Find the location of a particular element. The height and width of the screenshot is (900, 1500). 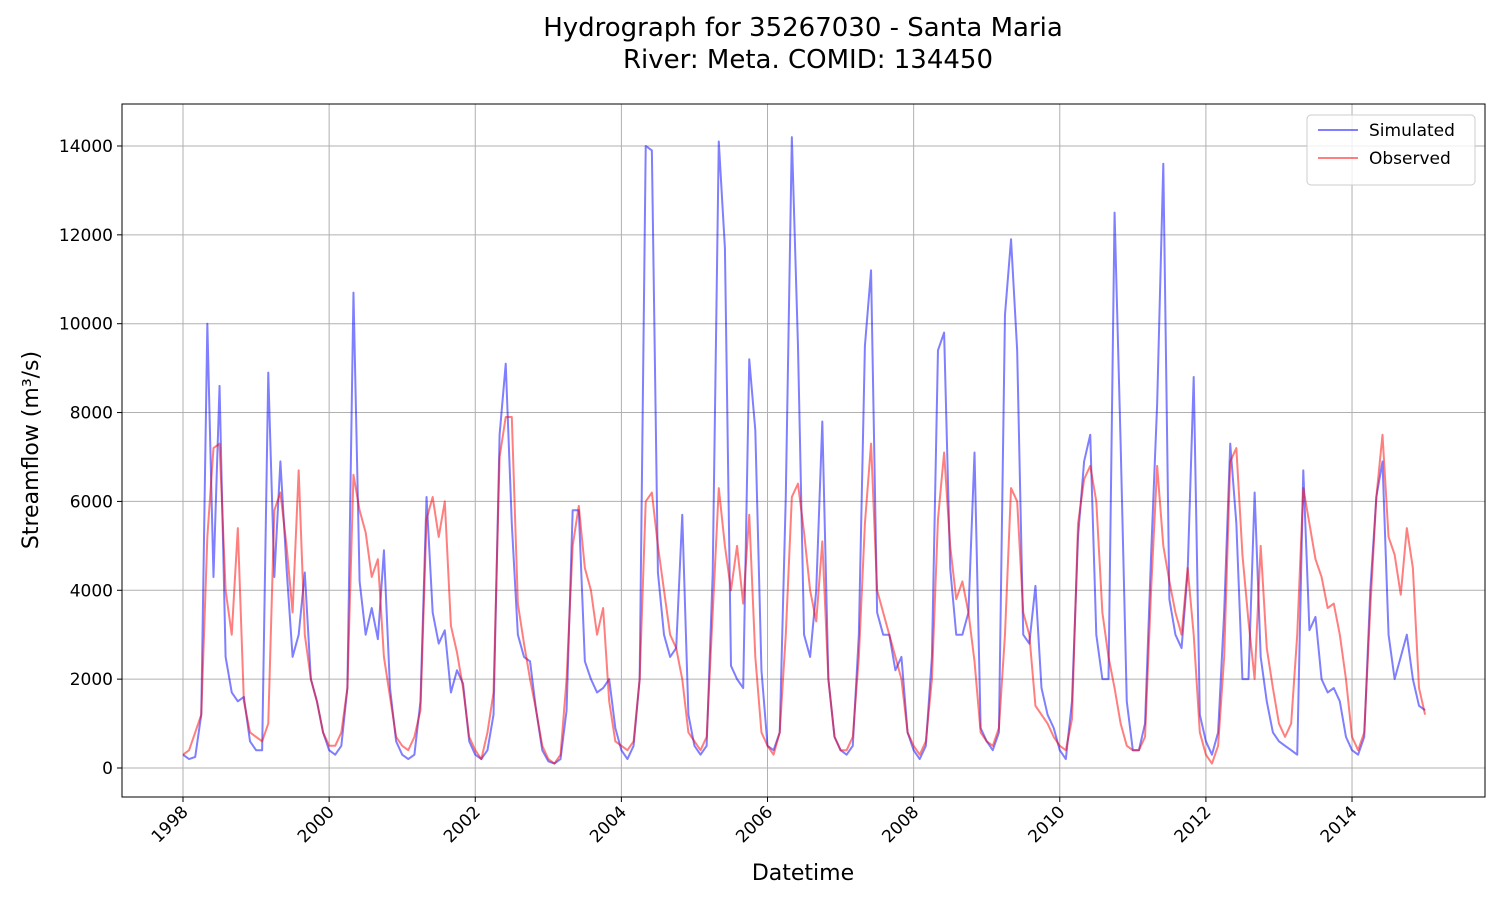

legend-box is located at coordinates (1391, 150).